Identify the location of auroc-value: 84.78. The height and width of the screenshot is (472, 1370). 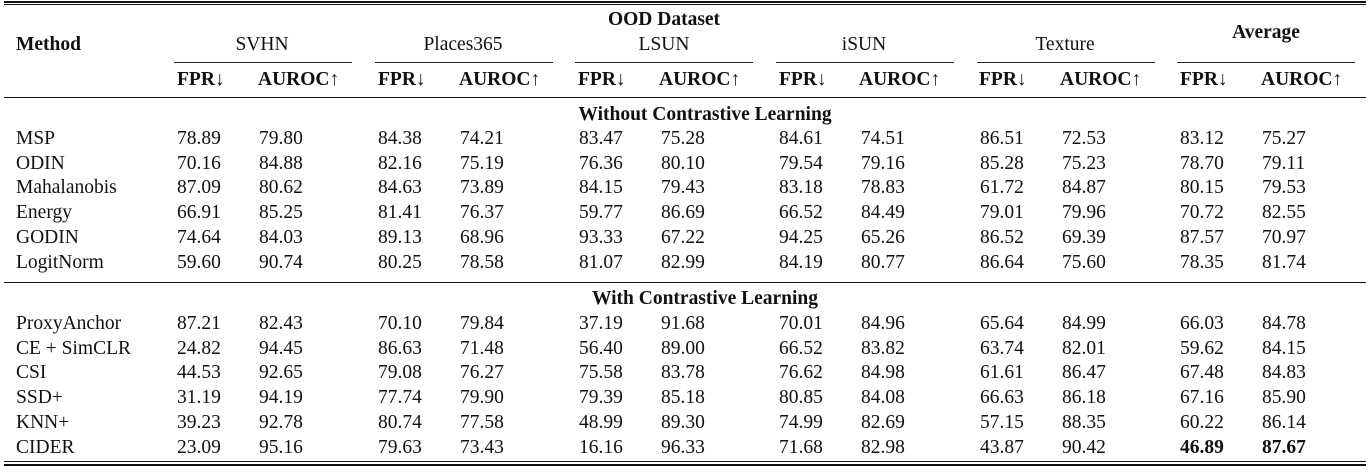
(1284, 323).